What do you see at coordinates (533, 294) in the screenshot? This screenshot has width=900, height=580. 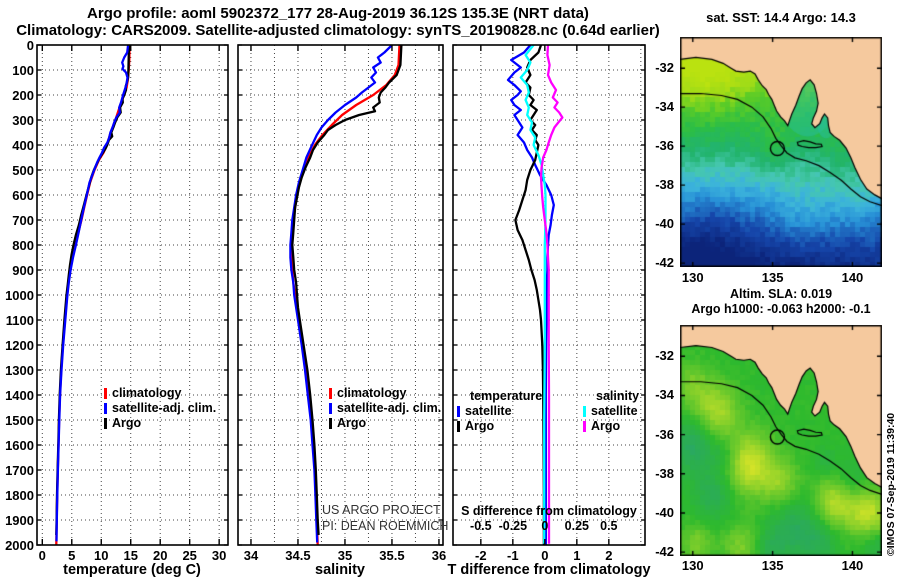 I see `salinity-satellite-x4--curve` at bounding box center [533, 294].